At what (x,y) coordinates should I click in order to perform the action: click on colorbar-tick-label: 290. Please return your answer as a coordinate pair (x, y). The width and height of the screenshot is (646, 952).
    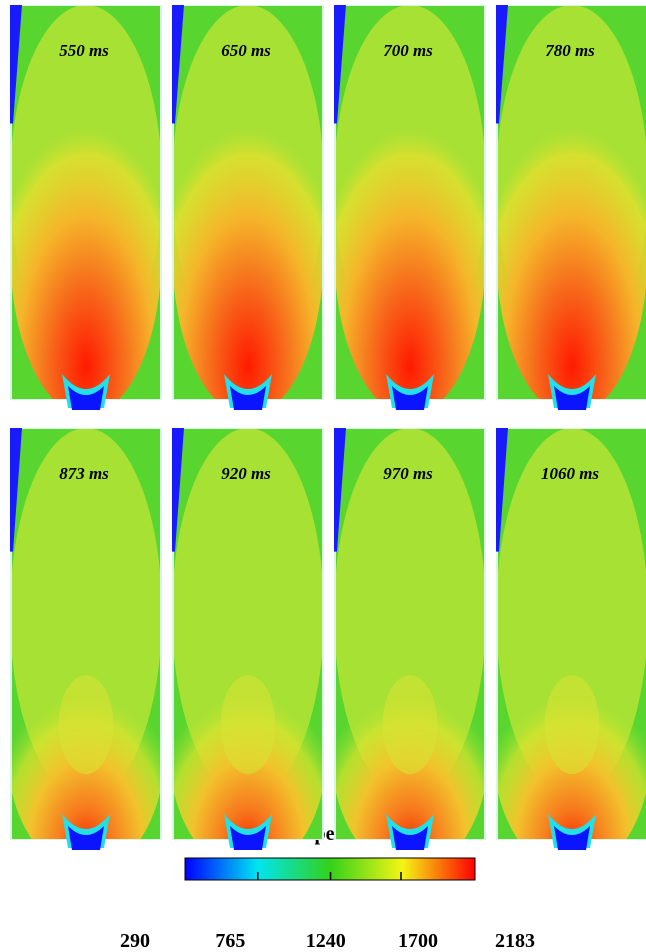
    Looking at the image, I should click on (135, 941).